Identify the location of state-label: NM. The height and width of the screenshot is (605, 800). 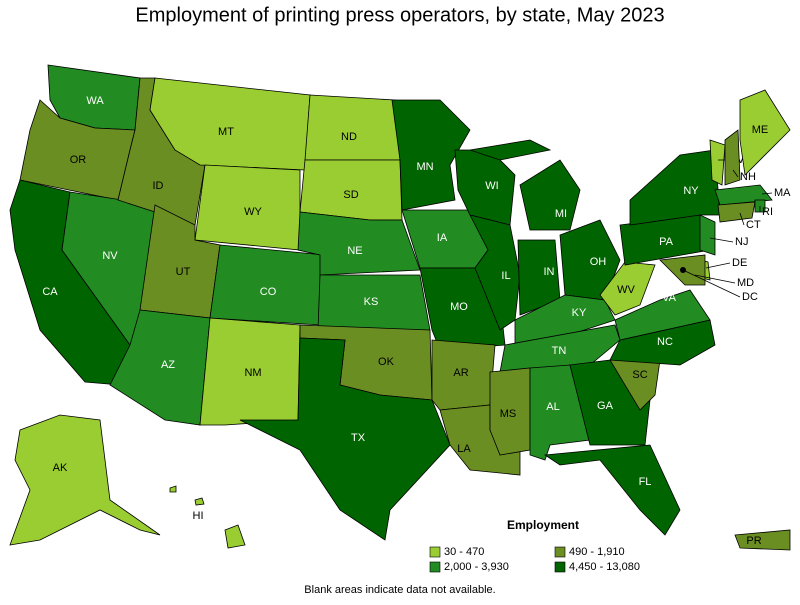
(252, 373).